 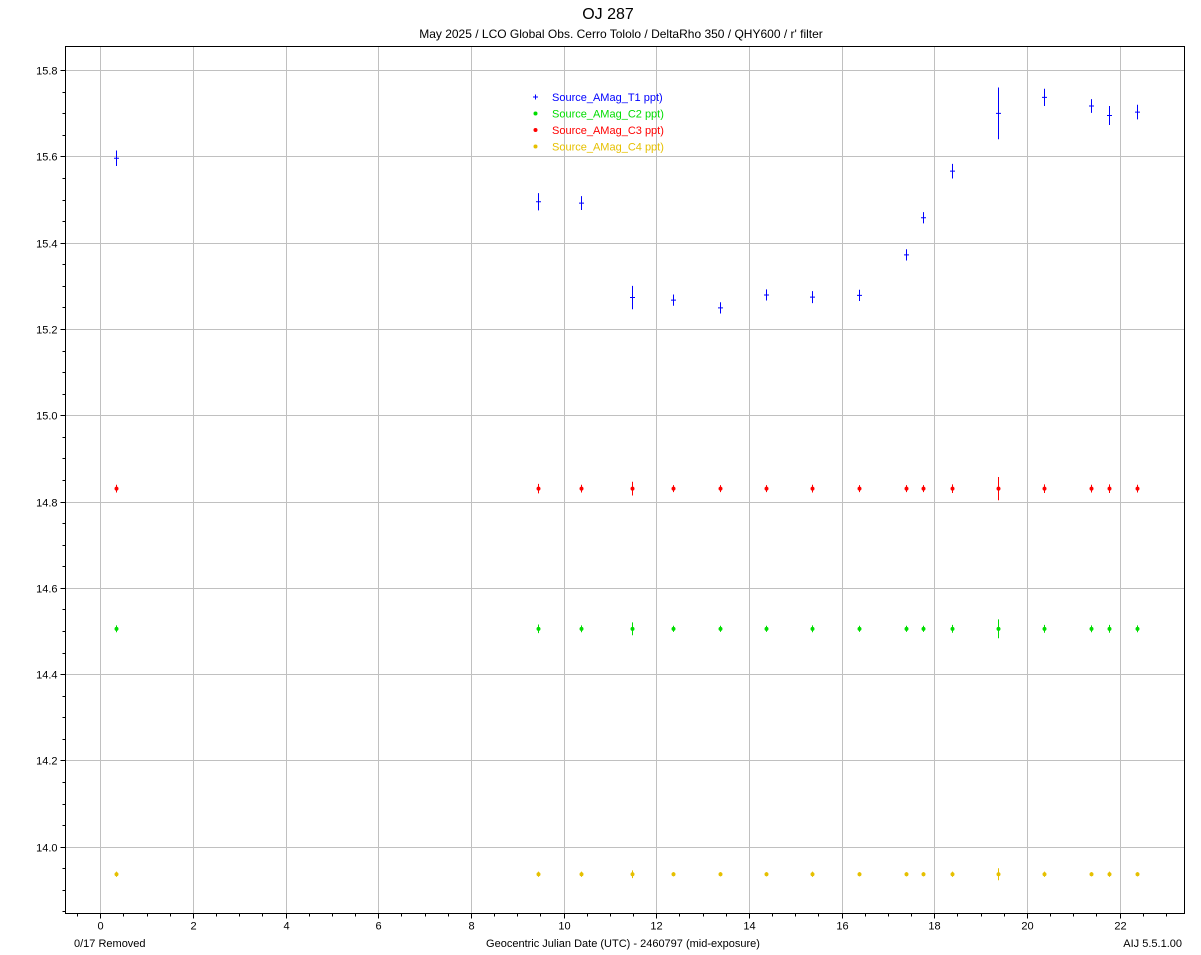 What do you see at coordinates (622, 923) in the screenshot?
I see `x-axis-ticks: 0 2 4 6 8 10 12 14 16 18 20 22` at bounding box center [622, 923].